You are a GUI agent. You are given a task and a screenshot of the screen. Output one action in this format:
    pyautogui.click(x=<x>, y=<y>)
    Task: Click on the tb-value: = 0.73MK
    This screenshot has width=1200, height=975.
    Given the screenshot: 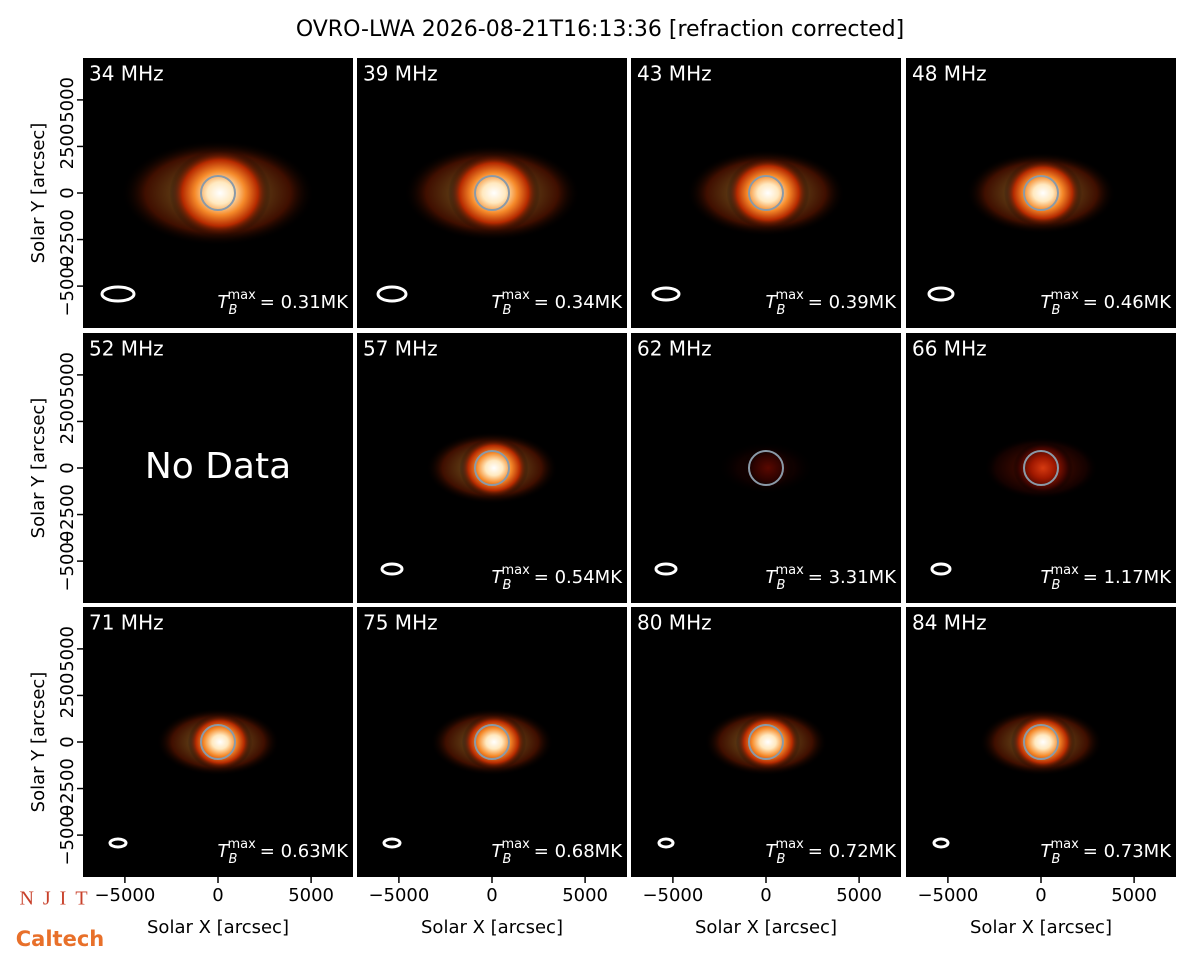 What is the action you would take?
    pyautogui.click(x=1127, y=851)
    